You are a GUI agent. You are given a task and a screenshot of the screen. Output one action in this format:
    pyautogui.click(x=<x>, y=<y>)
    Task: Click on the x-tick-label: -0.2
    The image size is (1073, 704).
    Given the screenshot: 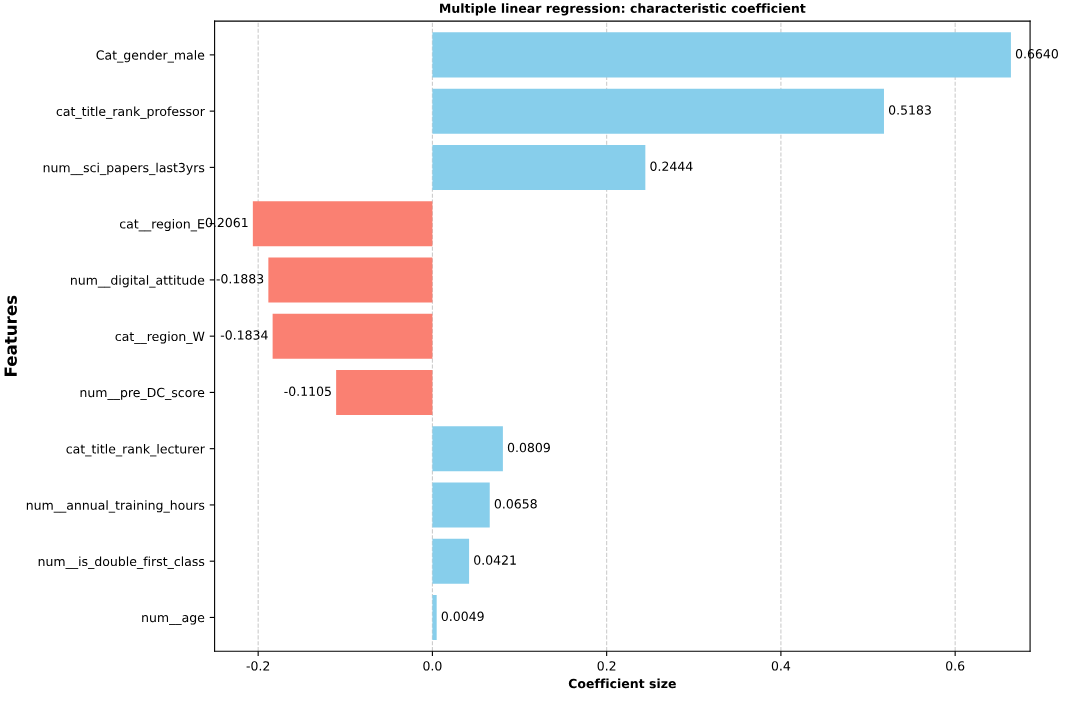 What is the action you would take?
    pyautogui.click(x=258, y=666)
    